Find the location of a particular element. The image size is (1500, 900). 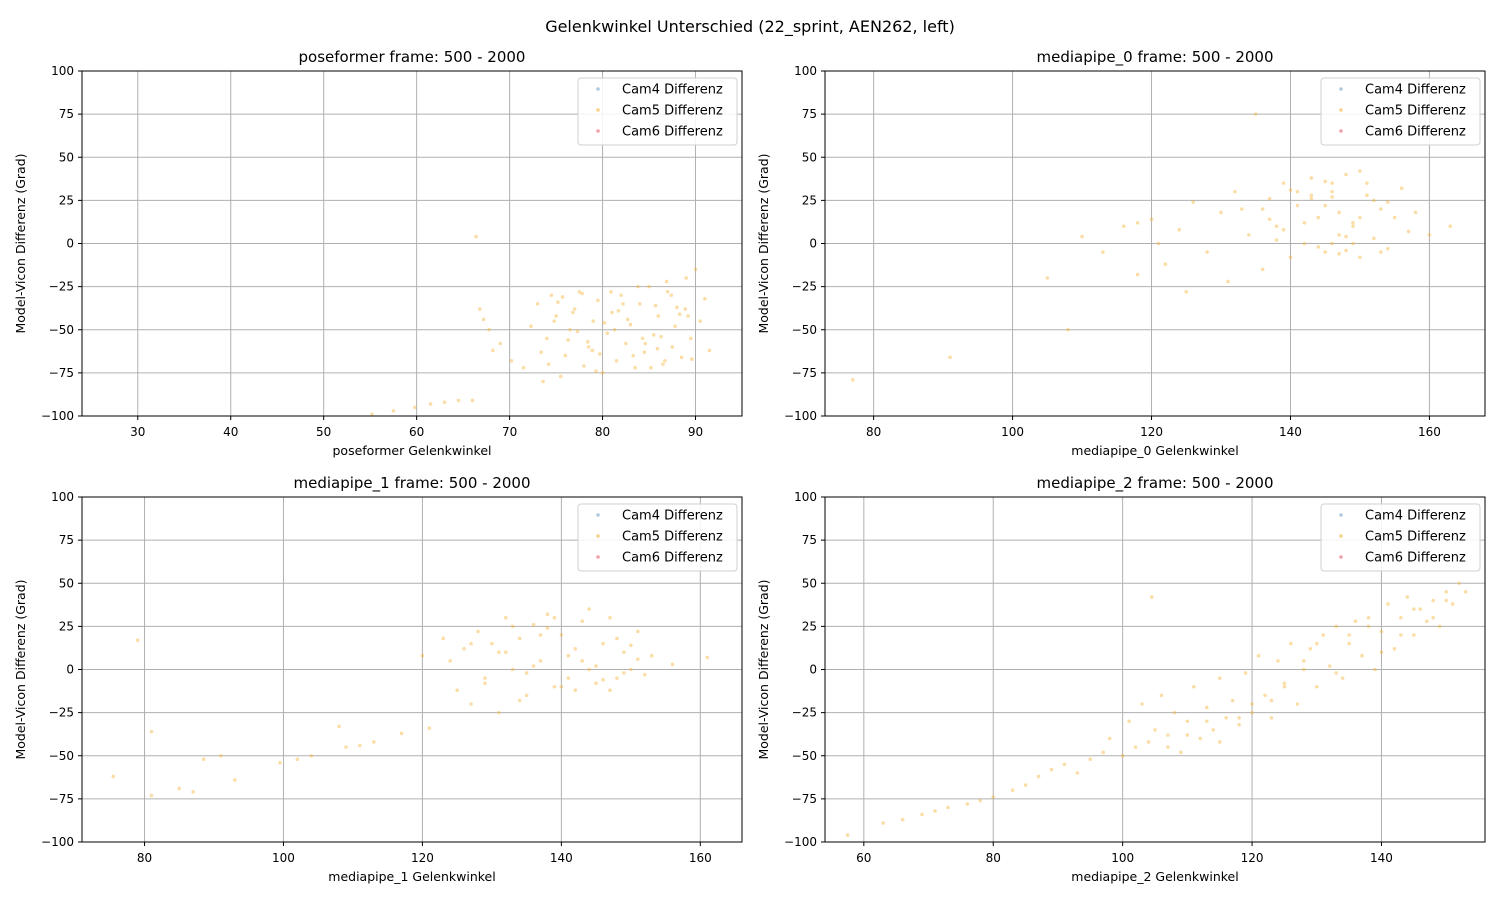

y-tick-label: −75 is located at coordinates (61, 799).